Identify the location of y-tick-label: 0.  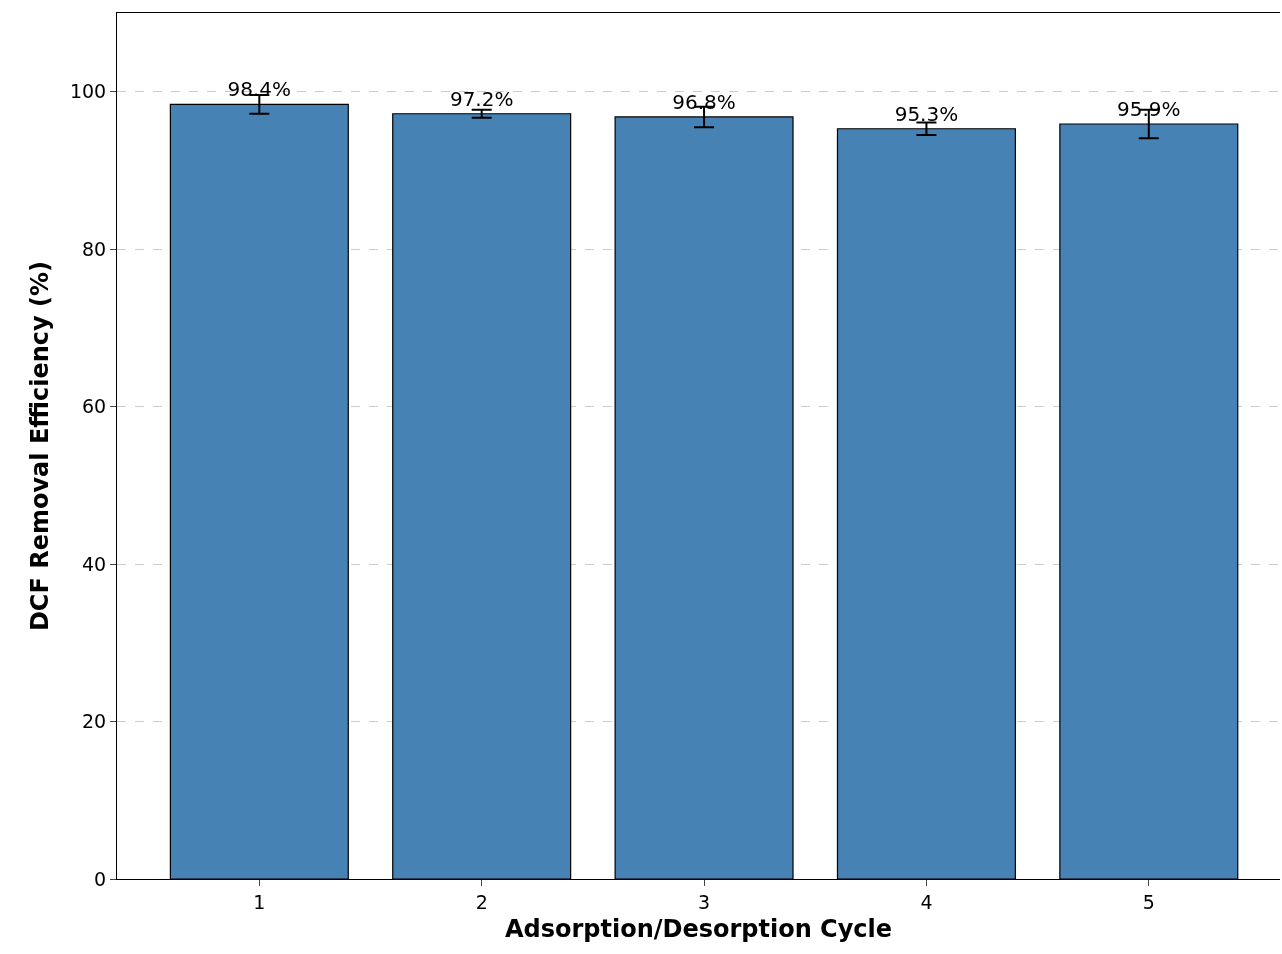
(100, 878).